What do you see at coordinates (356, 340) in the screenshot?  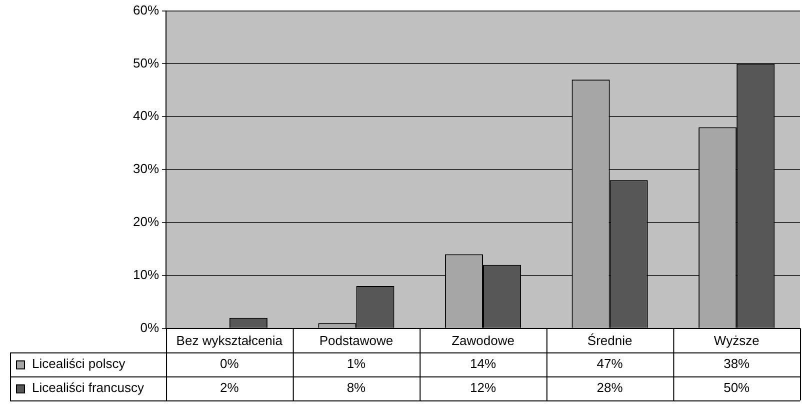 I see `x-tick-label: Podstawowe` at bounding box center [356, 340].